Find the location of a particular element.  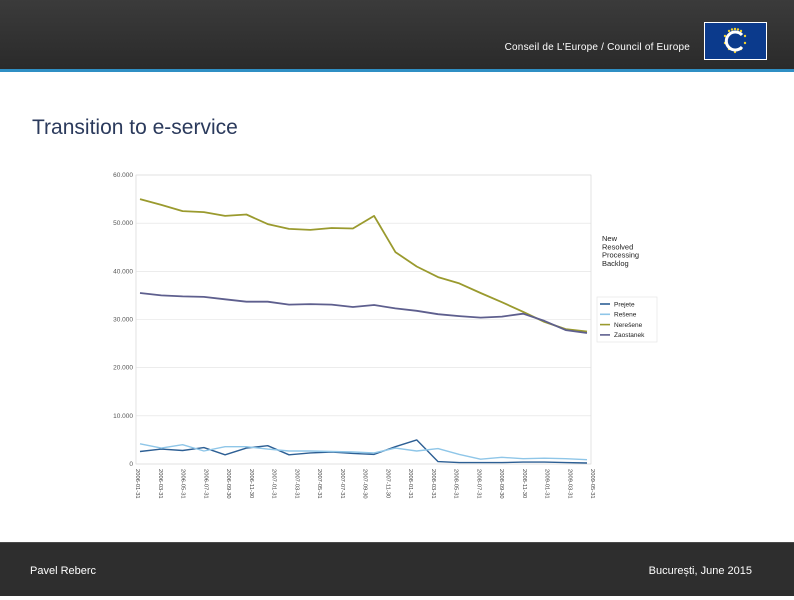

x-tick-label: 2007-03-31 is located at coordinates (296, 484).